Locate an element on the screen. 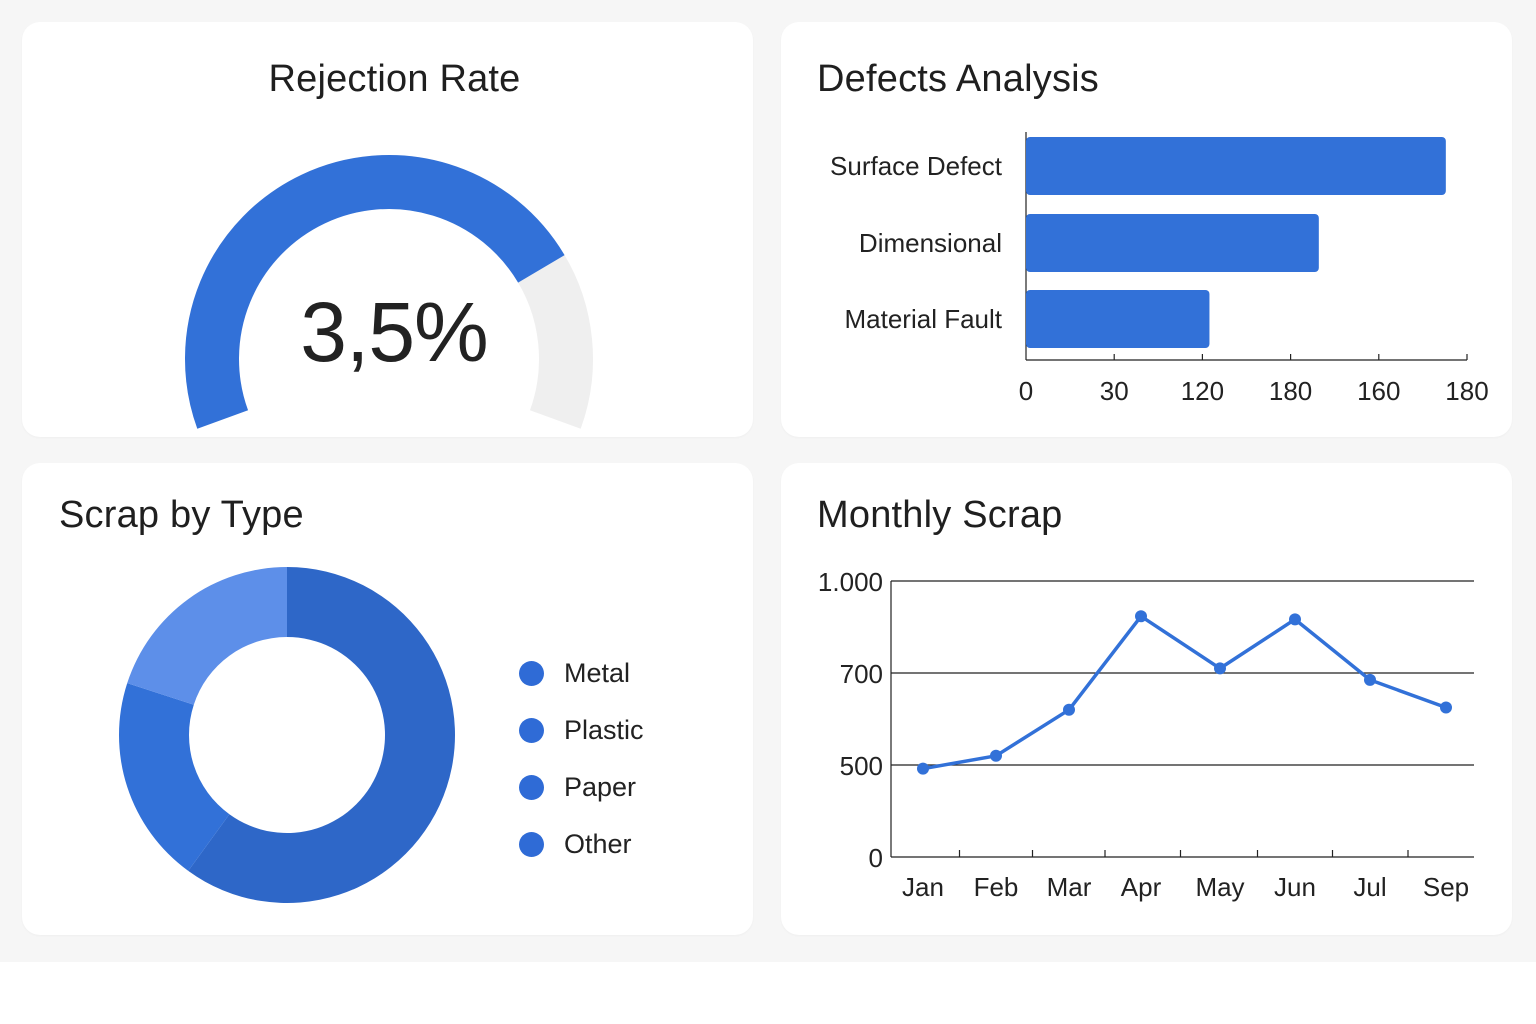 Image resolution: width=1536 pixels, height=1024 pixels. monthly-y-tick-label: 500 is located at coordinates (861, 766).